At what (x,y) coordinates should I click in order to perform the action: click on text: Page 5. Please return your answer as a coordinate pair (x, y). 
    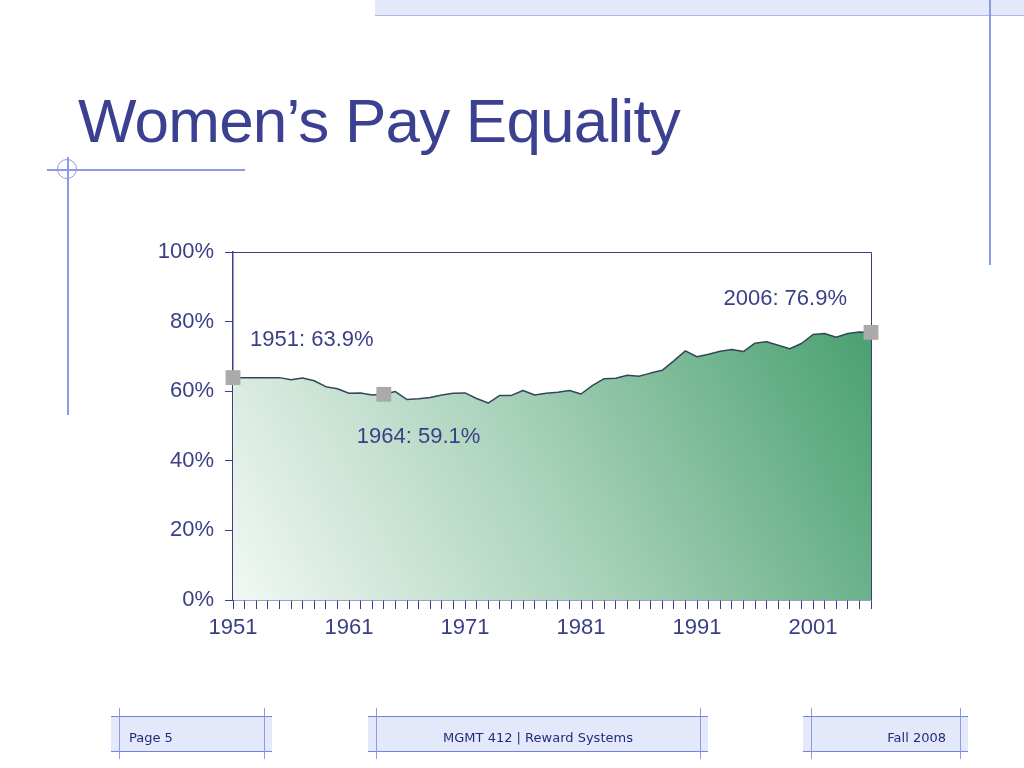
    Looking at the image, I should click on (151, 737).